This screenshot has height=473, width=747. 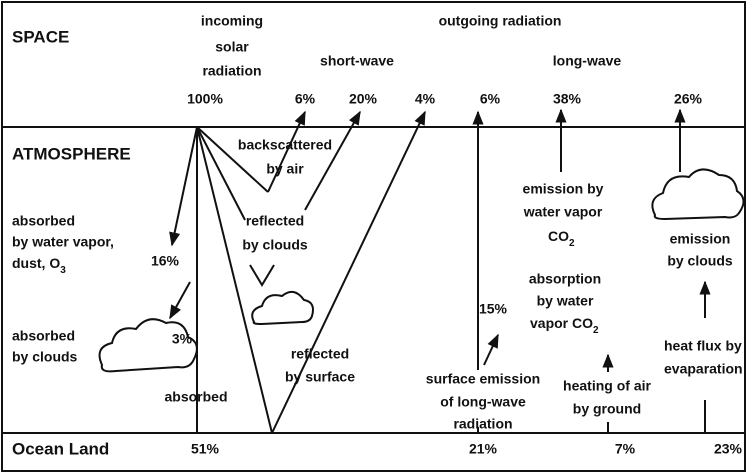 What do you see at coordinates (728, 449) in the screenshot?
I see `value: 23%` at bounding box center [728, 449].